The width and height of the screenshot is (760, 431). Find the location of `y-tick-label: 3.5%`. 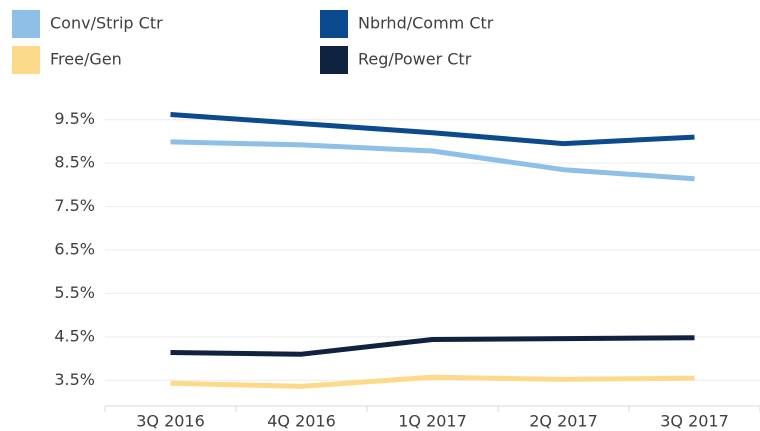

y-tick-label: 3.5% is located at coordinates (74, 379).